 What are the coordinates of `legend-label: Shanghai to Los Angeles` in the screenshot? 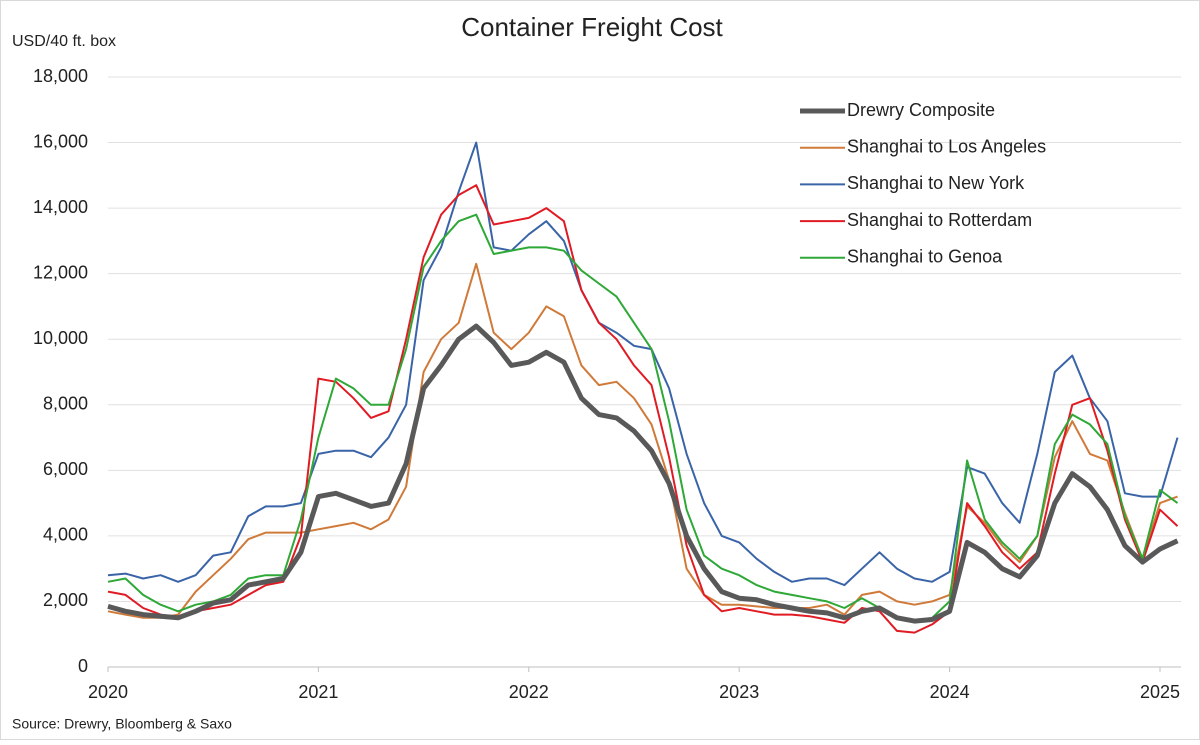 It's located at (946, 146).